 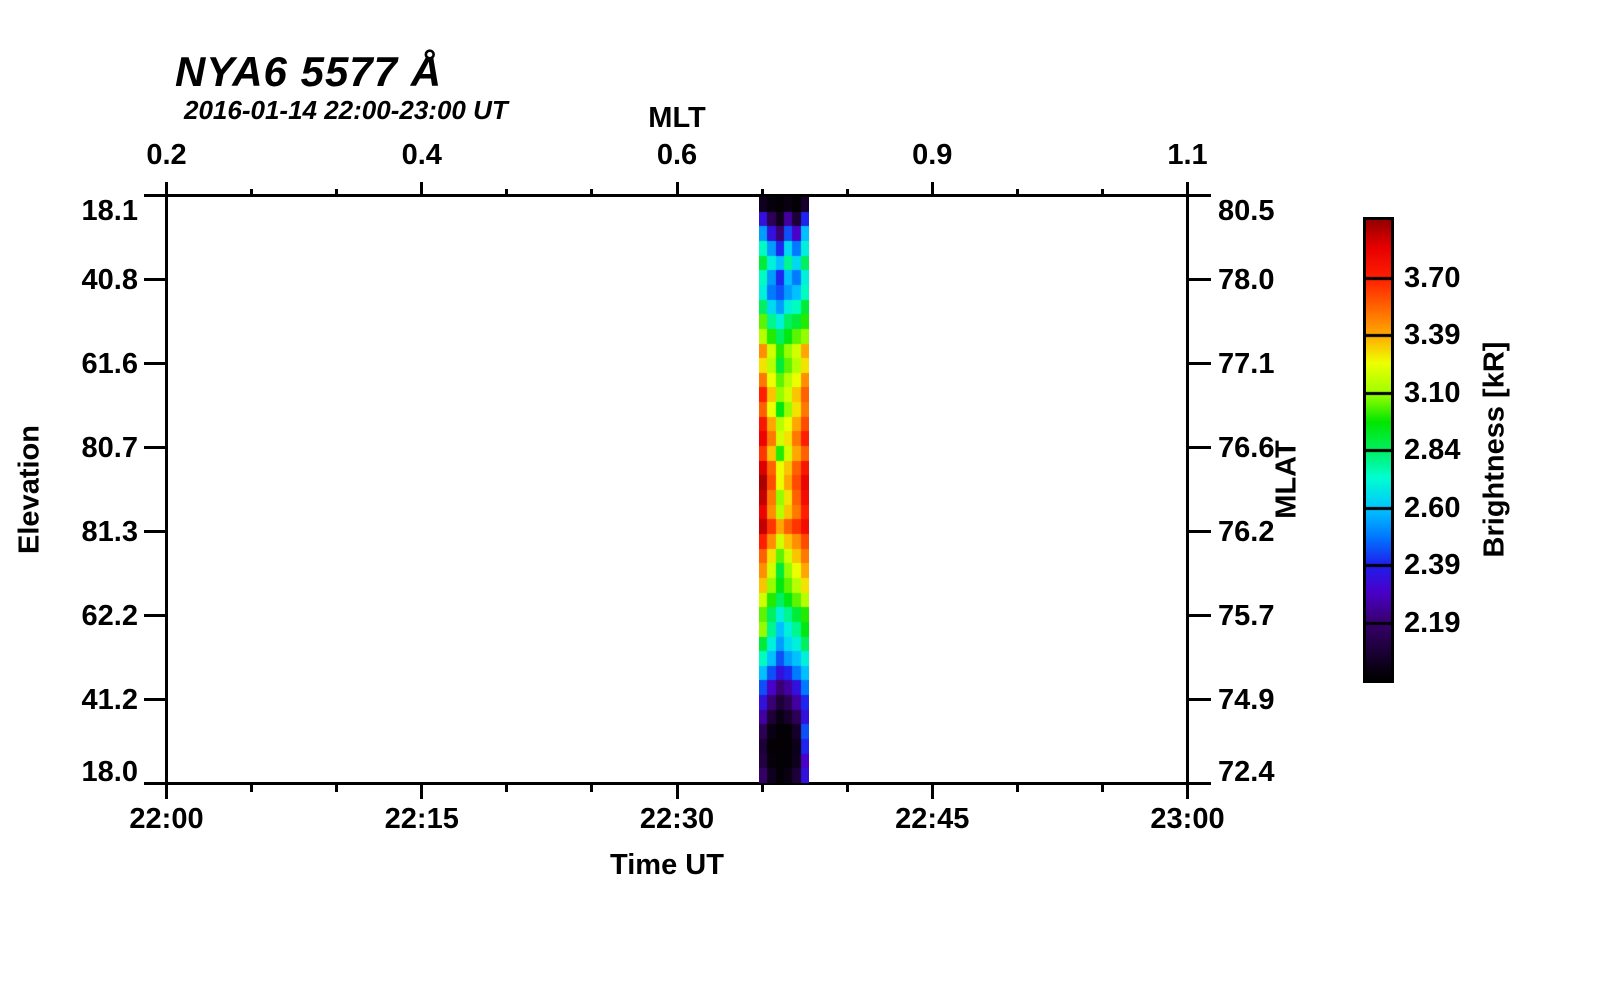 What do you see at coordinates (1246, 279) in the screenshot?
I see `right-tick-label: 78.0` at bounding box center [1246, 279].